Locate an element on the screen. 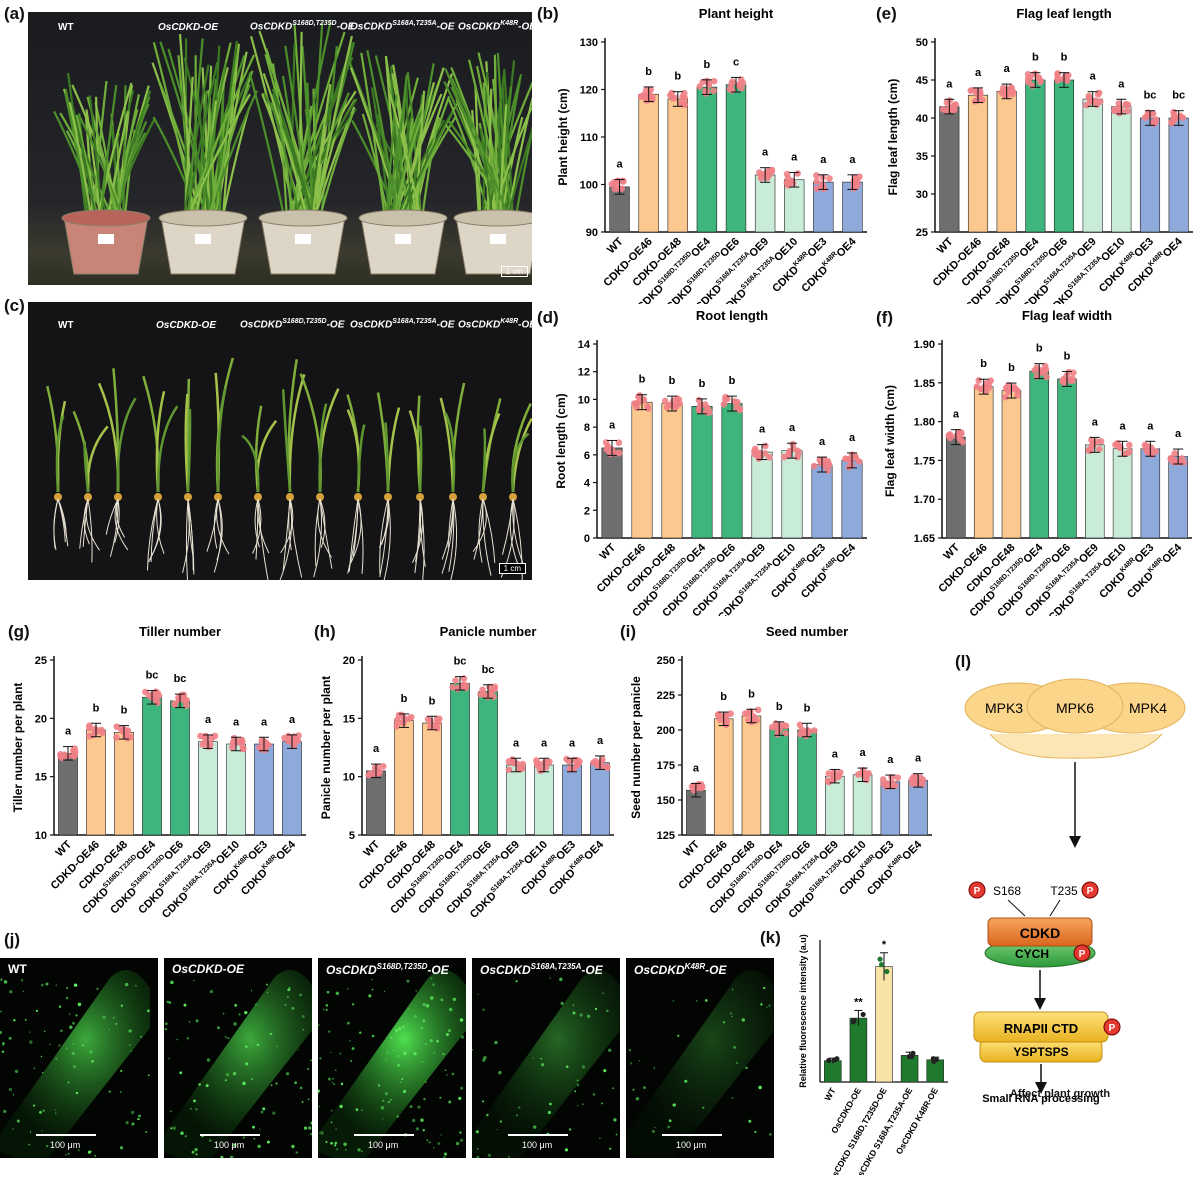 The image size is (1200, 1180). panel-letter-e: (e) is located at coordinates (886, 13).